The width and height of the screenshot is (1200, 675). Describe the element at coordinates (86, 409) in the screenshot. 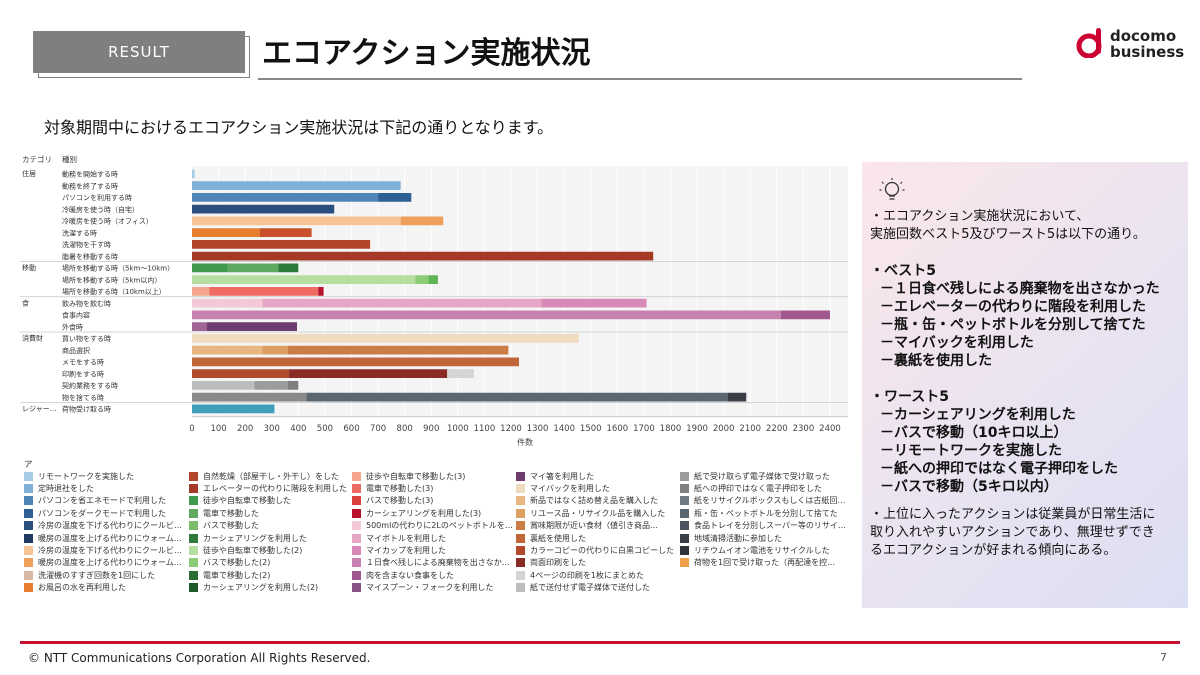

I see `row-label: 荷物受け取る時` at that location.